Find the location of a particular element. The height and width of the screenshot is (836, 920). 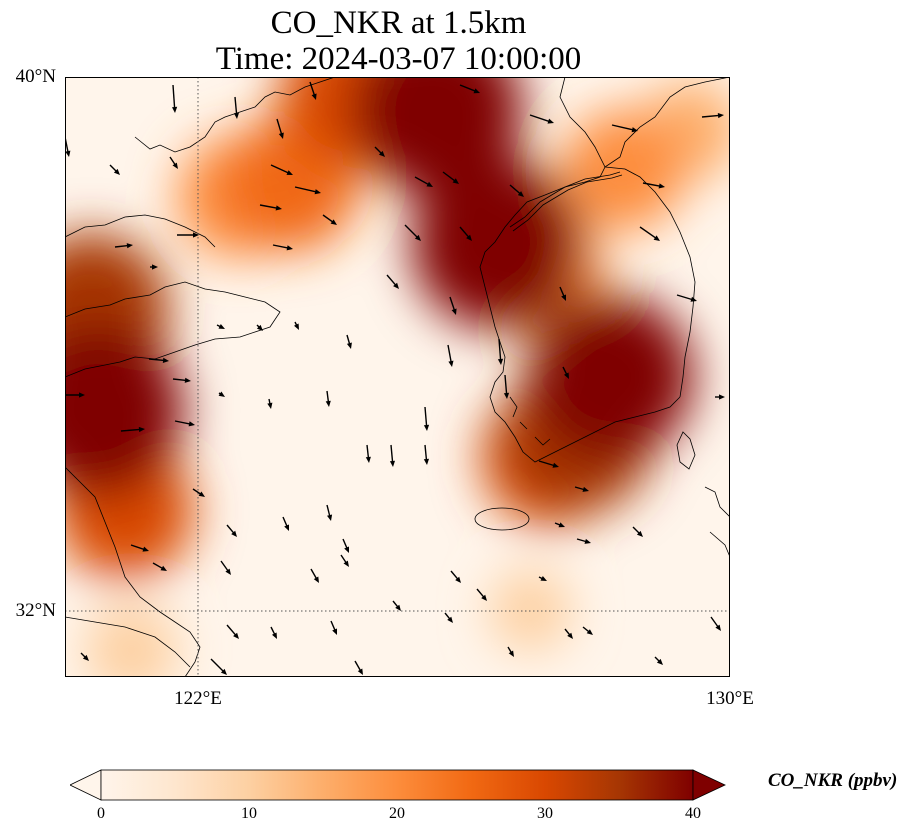

colorbar-tick-0: 0 is located at coordinates (101, 813).